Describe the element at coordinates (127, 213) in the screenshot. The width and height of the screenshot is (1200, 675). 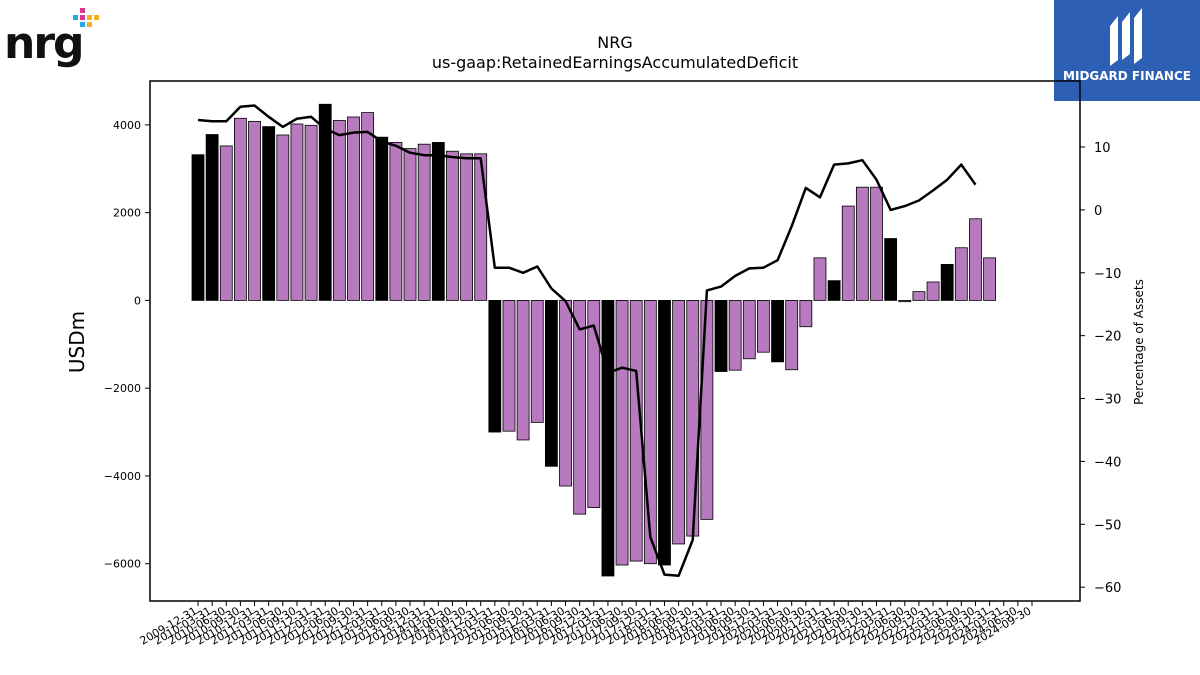
I see `y-tick-label: 2000` at that location.